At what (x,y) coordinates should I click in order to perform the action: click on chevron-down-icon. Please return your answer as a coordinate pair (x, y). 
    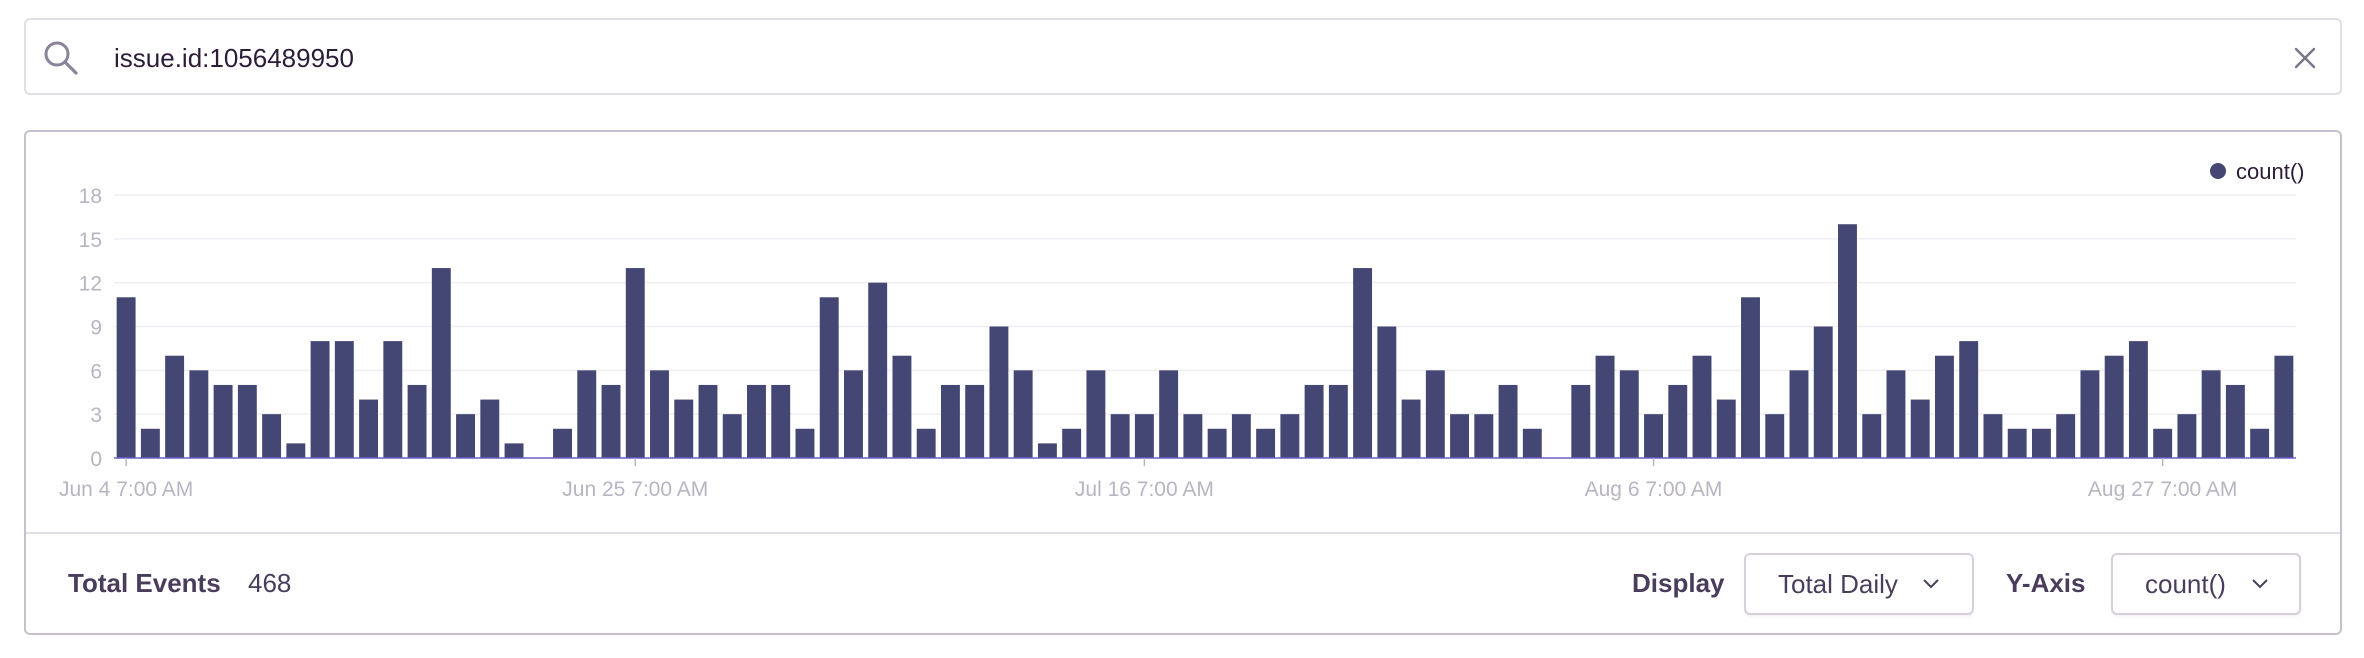
    Looking at the image, I should click on (1931, 584).